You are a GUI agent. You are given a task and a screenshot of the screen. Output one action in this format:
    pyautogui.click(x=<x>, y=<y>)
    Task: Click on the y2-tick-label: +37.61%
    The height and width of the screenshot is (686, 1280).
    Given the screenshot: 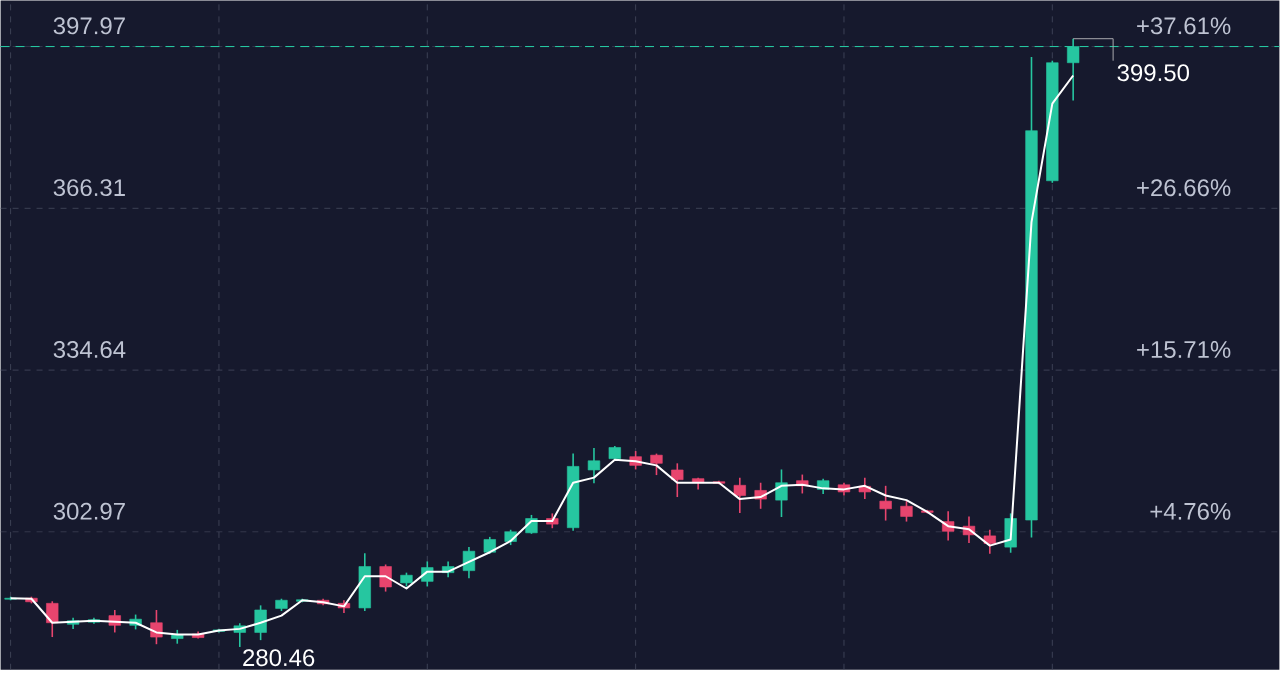 What is the action you would take?
    pyautogui.click(x=1184, y=26)
    